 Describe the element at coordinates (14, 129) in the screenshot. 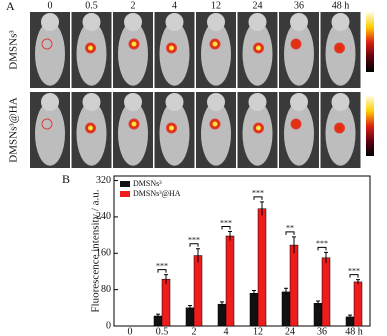

I see `row-label: DMSNs³@HA` at that location.